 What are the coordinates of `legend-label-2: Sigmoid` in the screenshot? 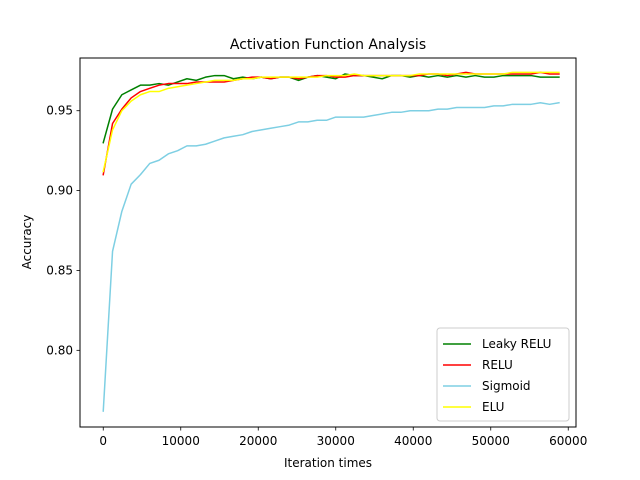 It's located at (506, 386).